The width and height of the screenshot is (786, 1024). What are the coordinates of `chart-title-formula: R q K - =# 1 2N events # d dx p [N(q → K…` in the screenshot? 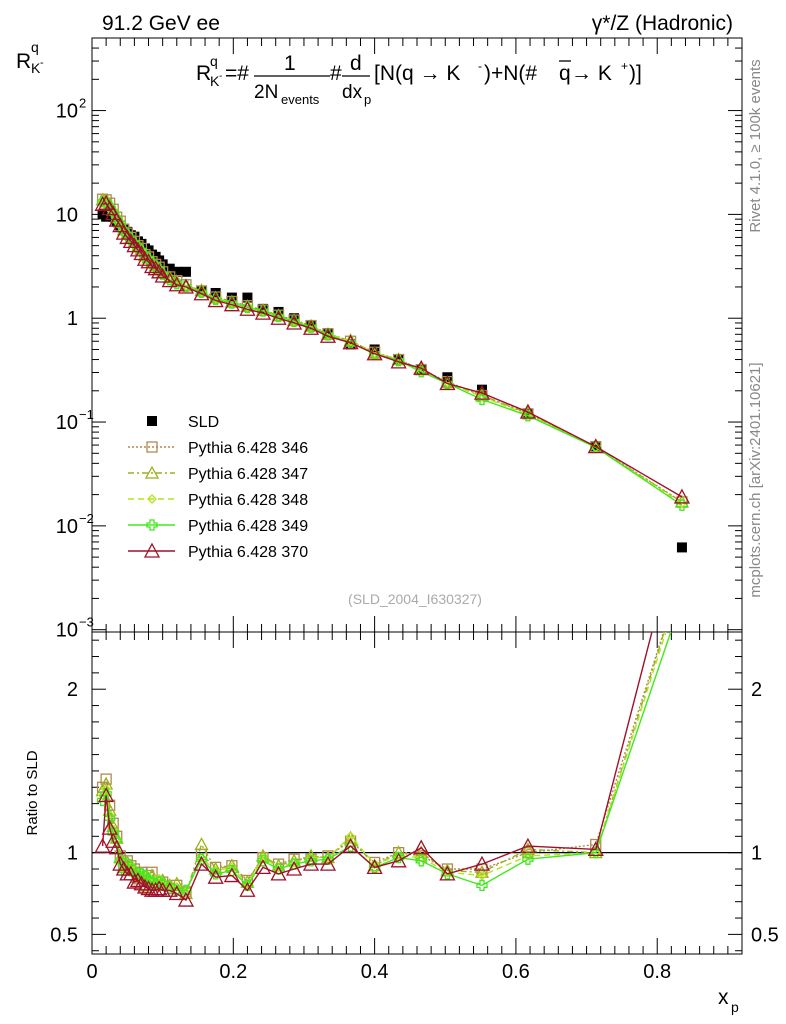 It's located at (419, 79).